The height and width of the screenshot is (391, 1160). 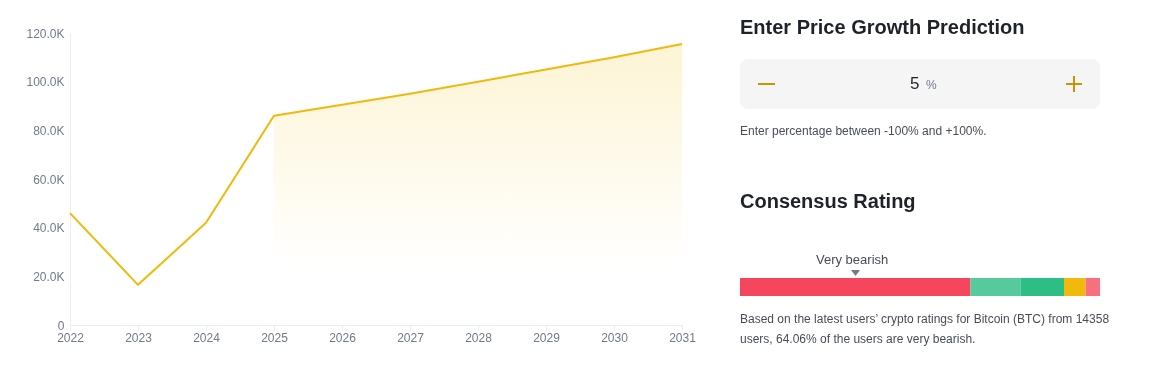 I want to click on y-tick-label: 20.0K, so click(x=49, y=276).